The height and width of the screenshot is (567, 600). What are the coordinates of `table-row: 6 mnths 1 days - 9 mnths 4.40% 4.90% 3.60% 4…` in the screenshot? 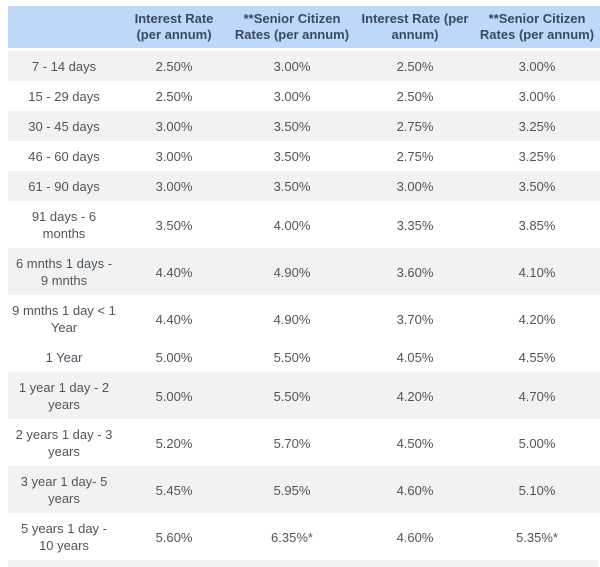 It's located at (304, 271).